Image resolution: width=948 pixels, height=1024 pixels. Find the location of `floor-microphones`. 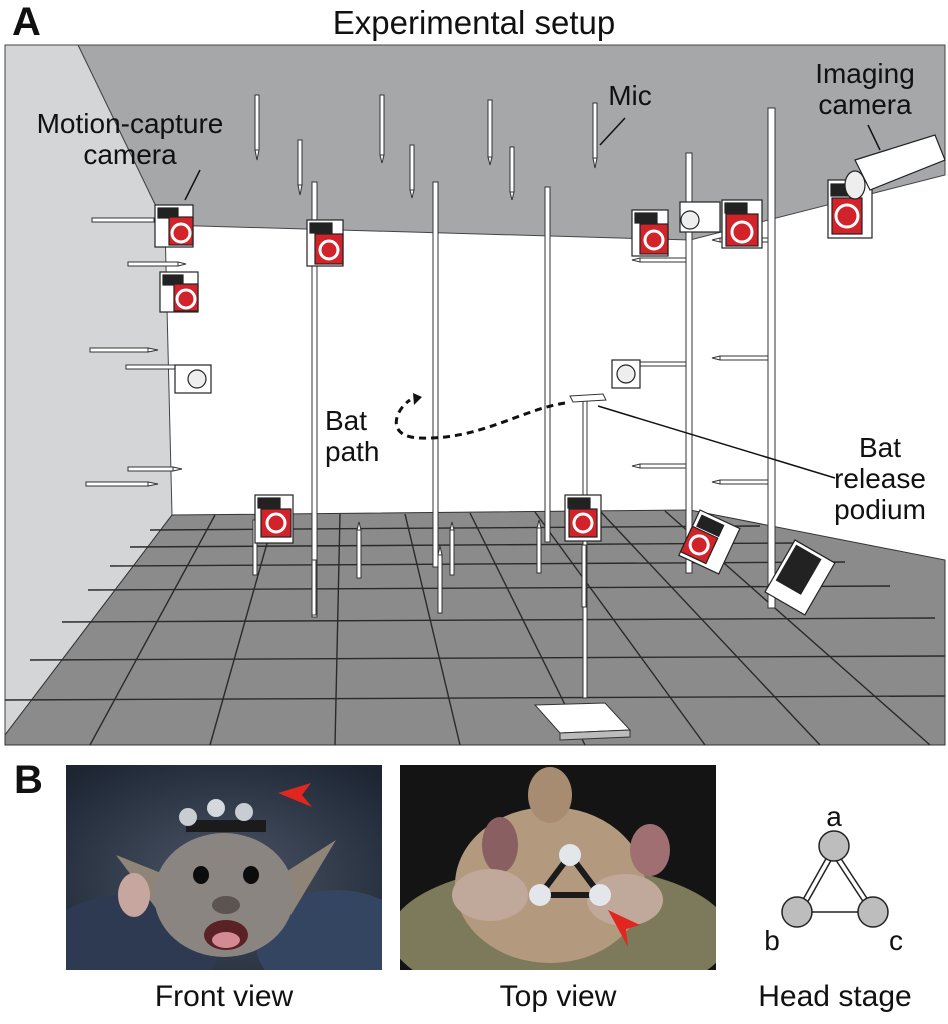

floor-microphones is located at coordinates (419, 567).